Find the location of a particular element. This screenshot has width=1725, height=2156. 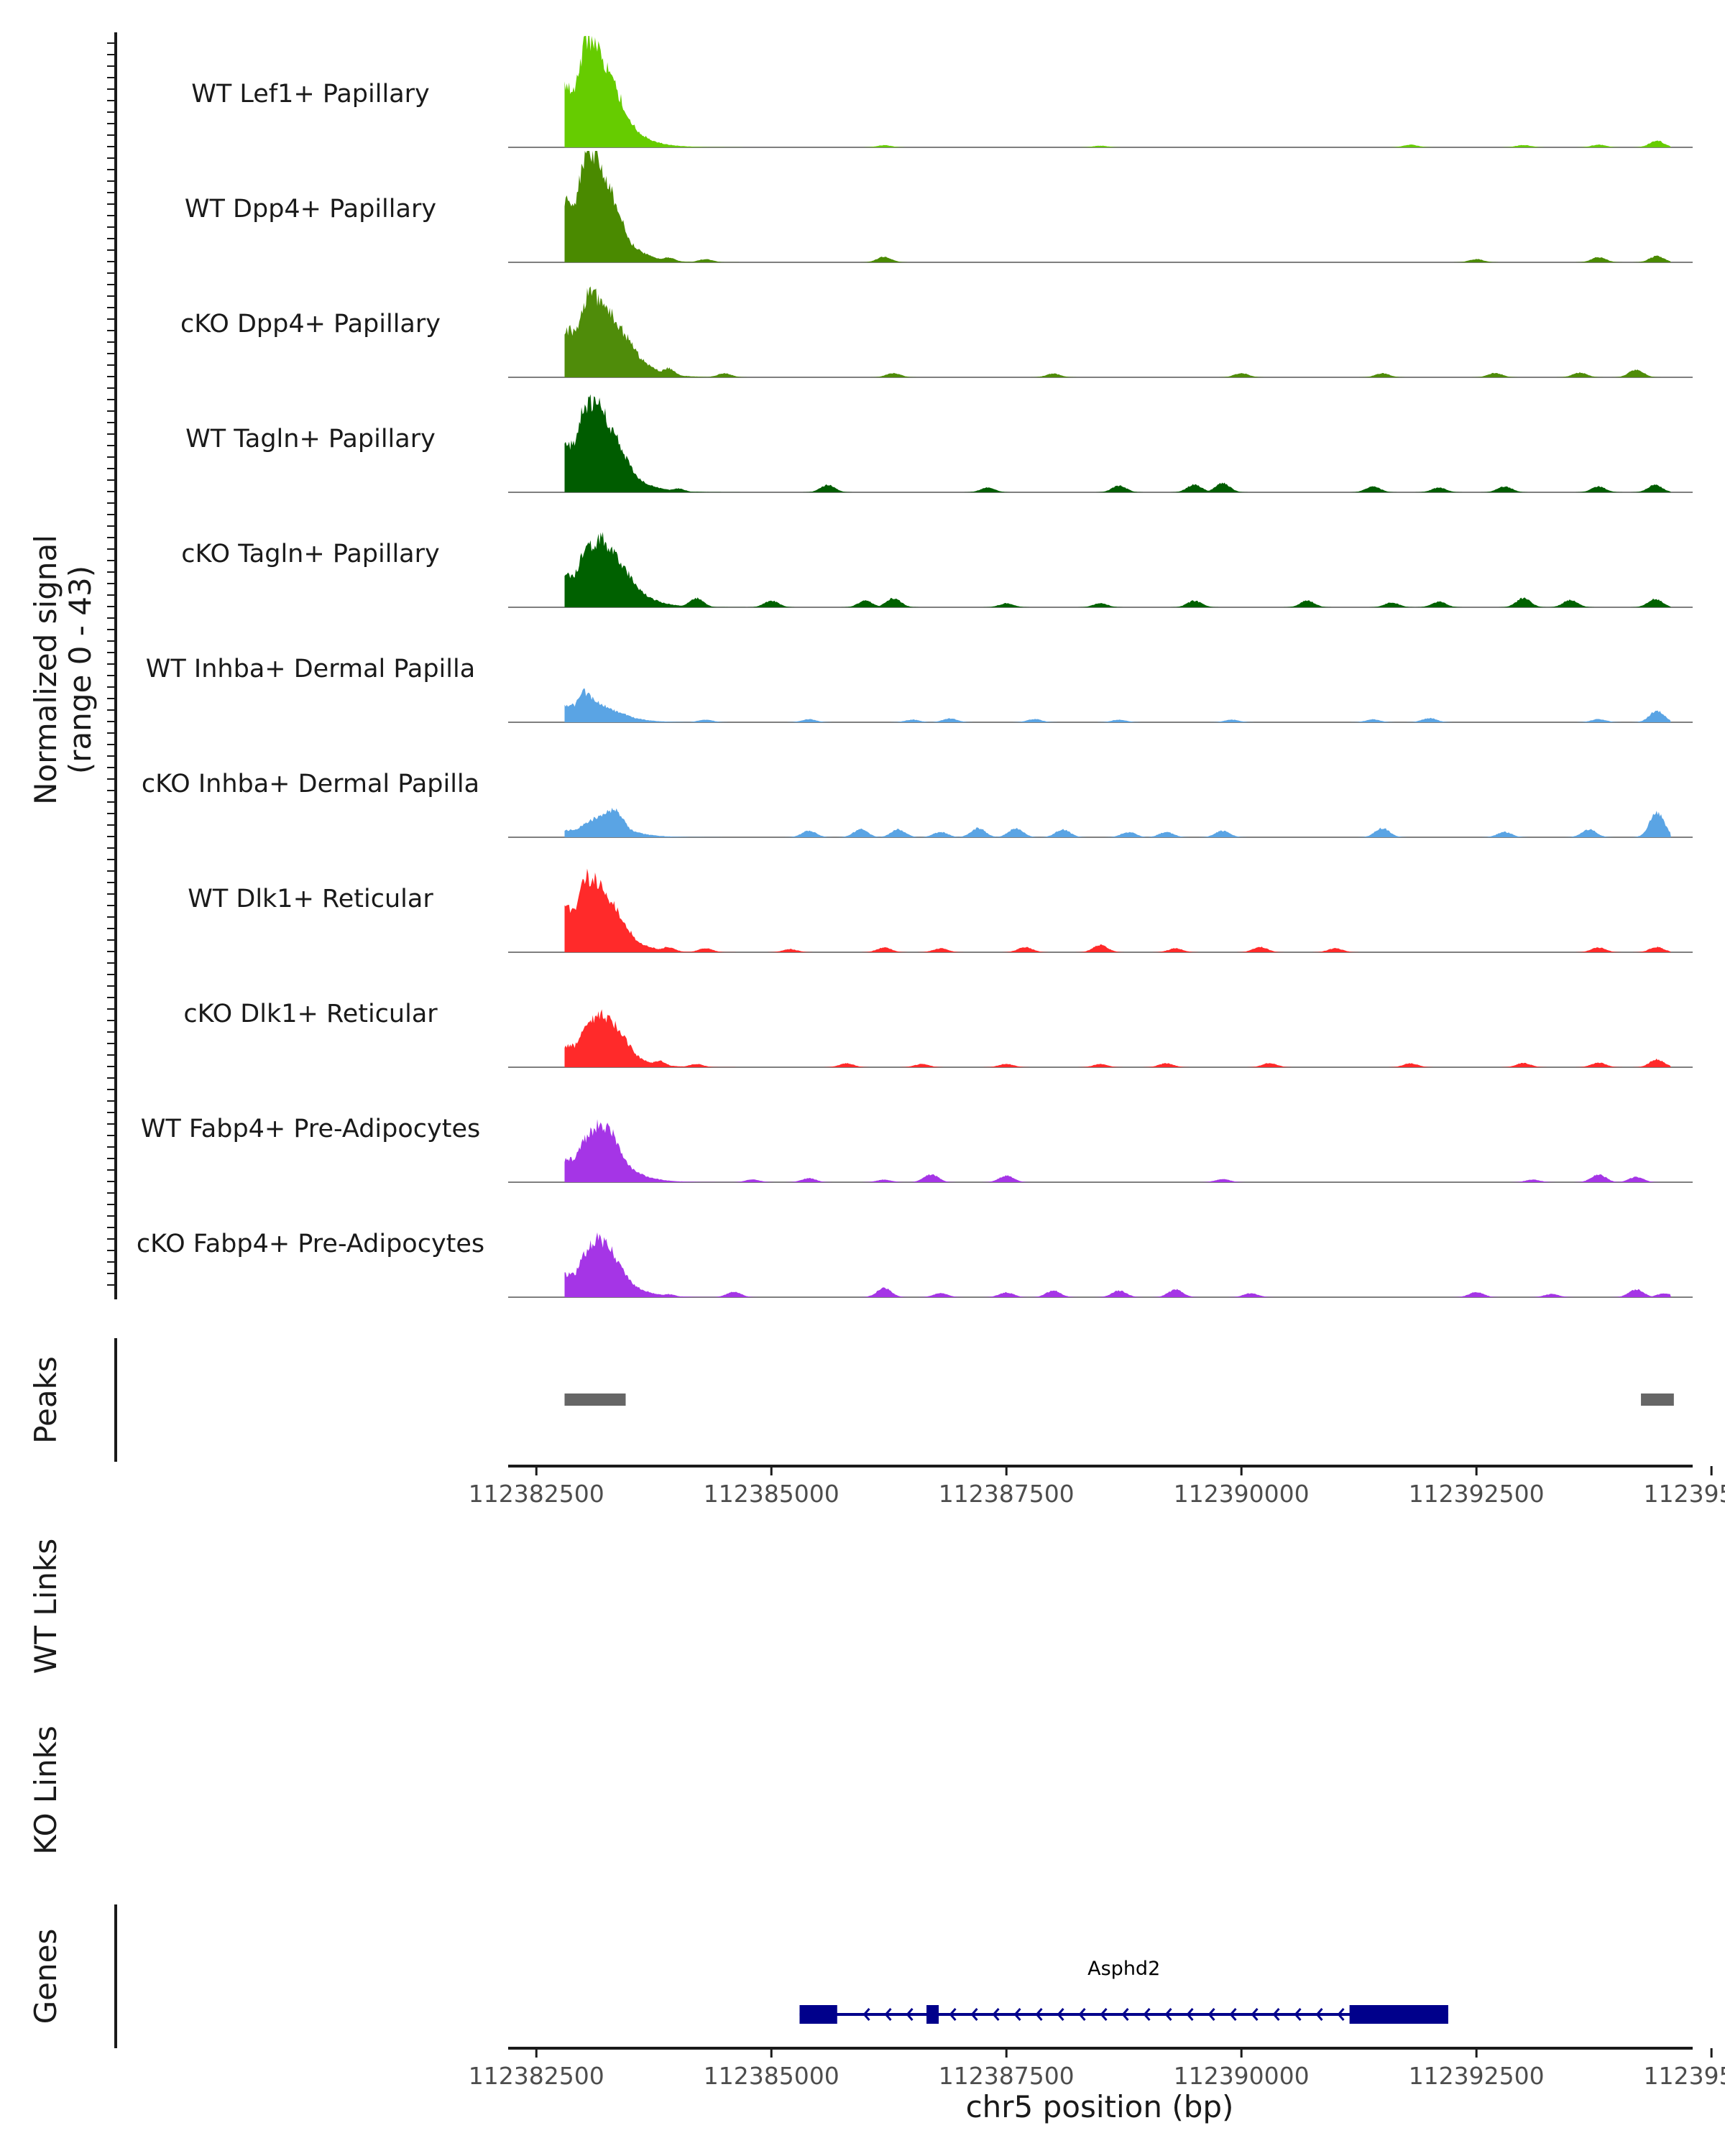

coverage-track-label: cKO Dpp4+ Papillary is located at coordinates (310, 324).